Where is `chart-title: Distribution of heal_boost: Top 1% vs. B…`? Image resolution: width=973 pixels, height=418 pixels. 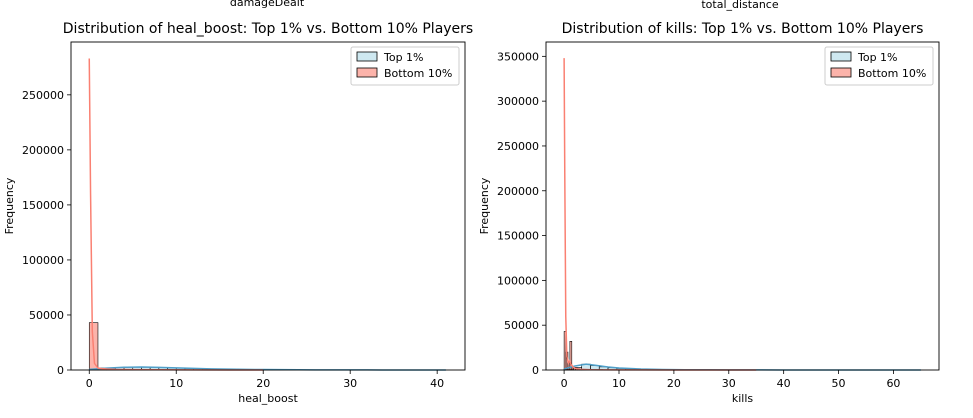
chart-title: Distribution of heal_boost: Top 1% vs. B… is located at coordinates (268, 29).